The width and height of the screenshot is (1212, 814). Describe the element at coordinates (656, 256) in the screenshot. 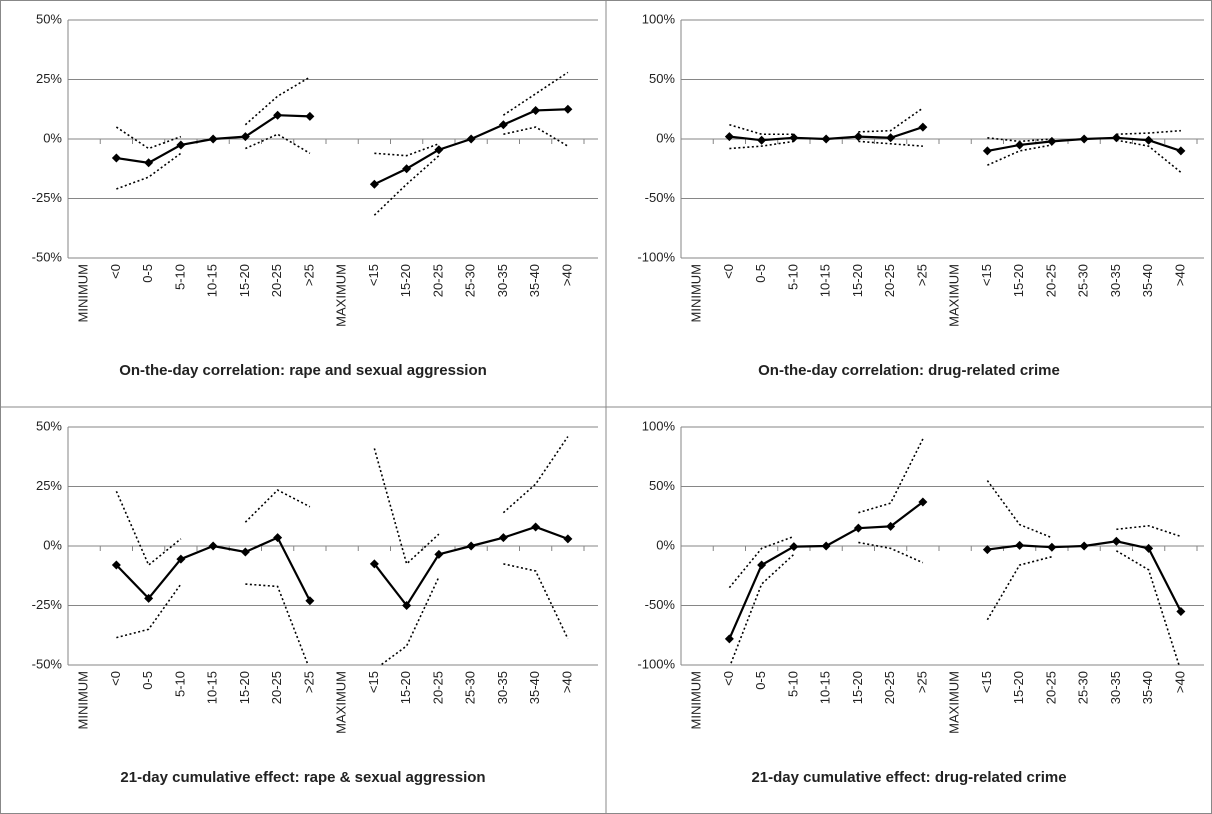

I see `y-tick-label: -100%` at that location.